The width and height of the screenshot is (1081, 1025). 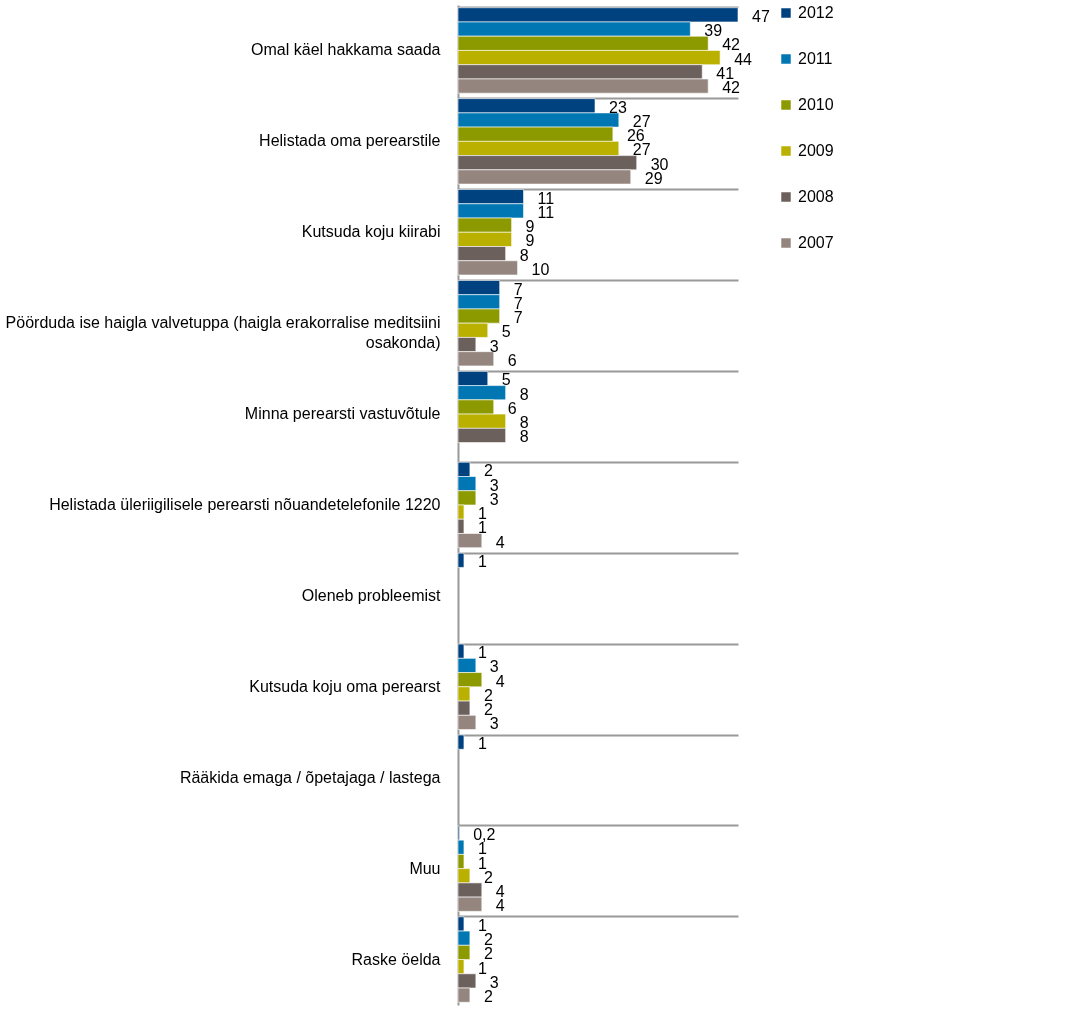 I want to click on legend-label: 2008, so click(x=816, y=196).